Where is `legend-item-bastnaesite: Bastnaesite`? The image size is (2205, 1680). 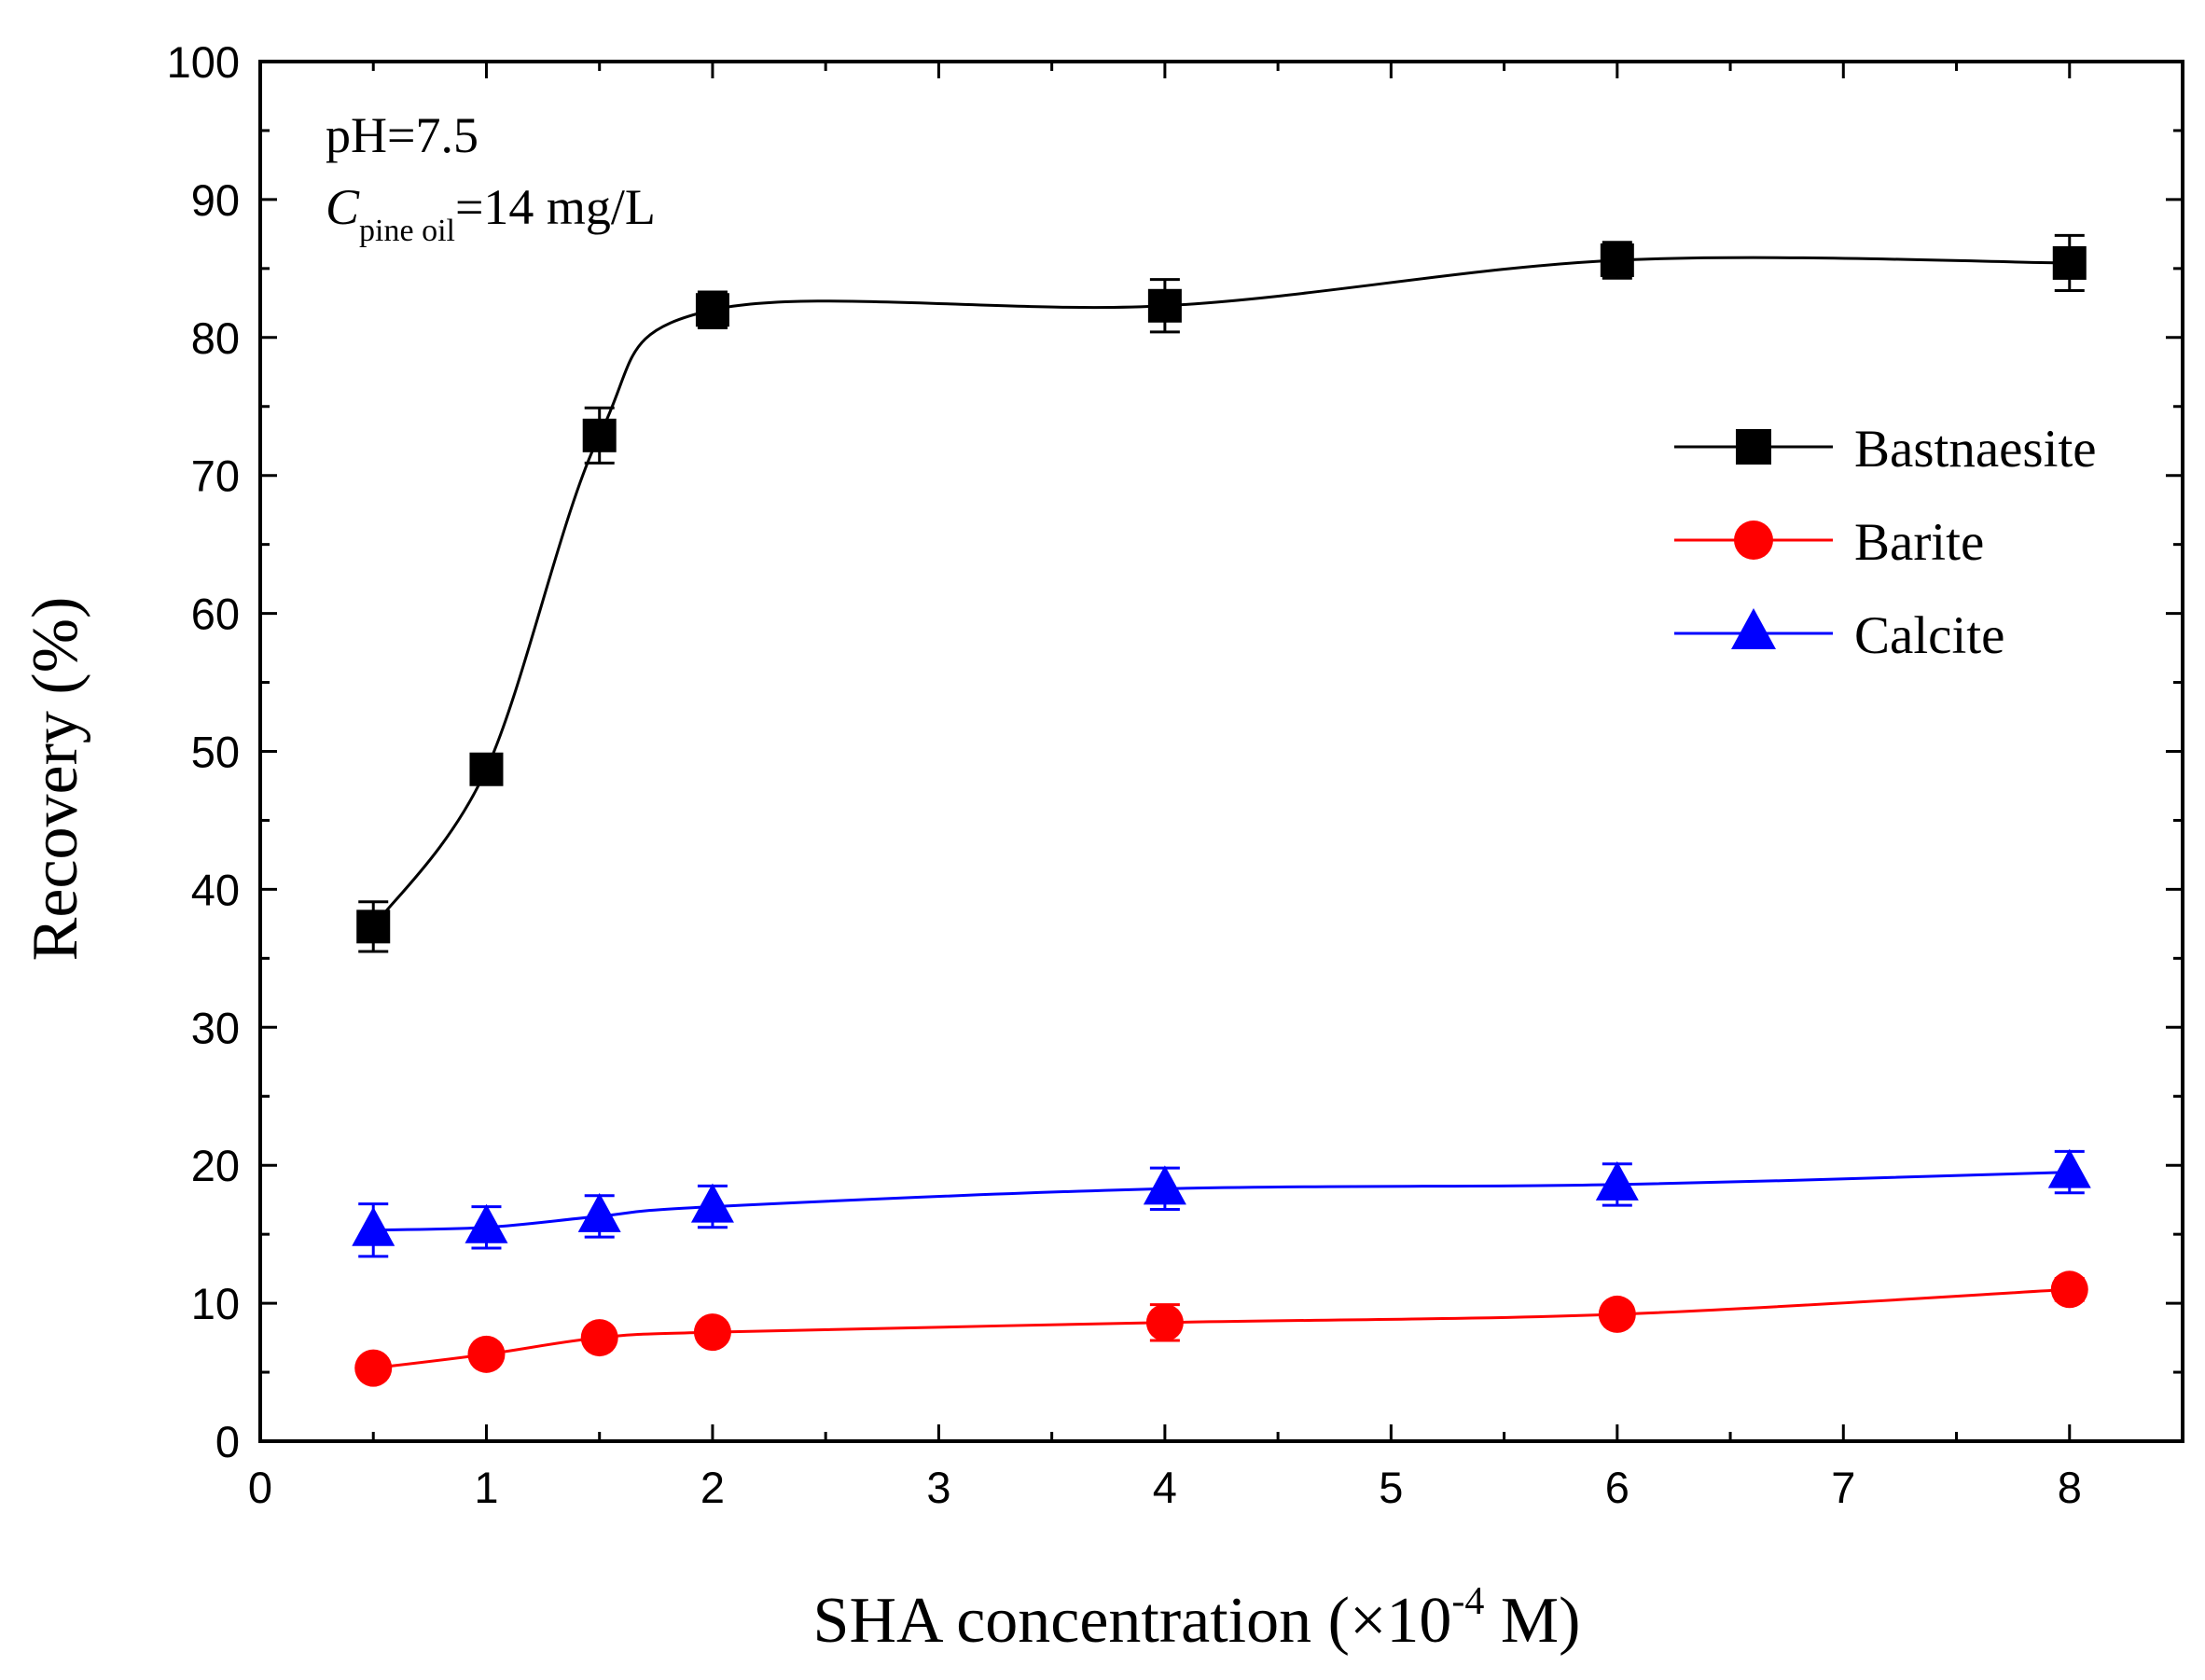 legend-item-bastnaesite: Bastnaesite is located at coordinates (1885, 449).